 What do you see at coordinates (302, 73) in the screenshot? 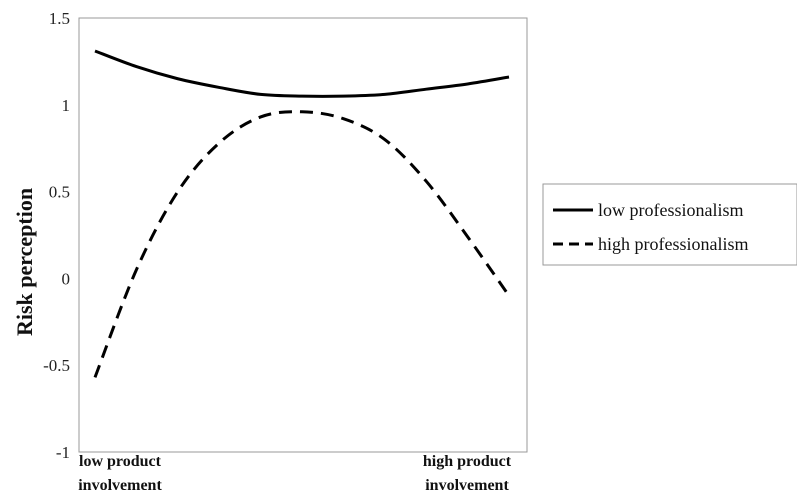
I see `series-line-low-professionalism` at bounding box center [302, 73].